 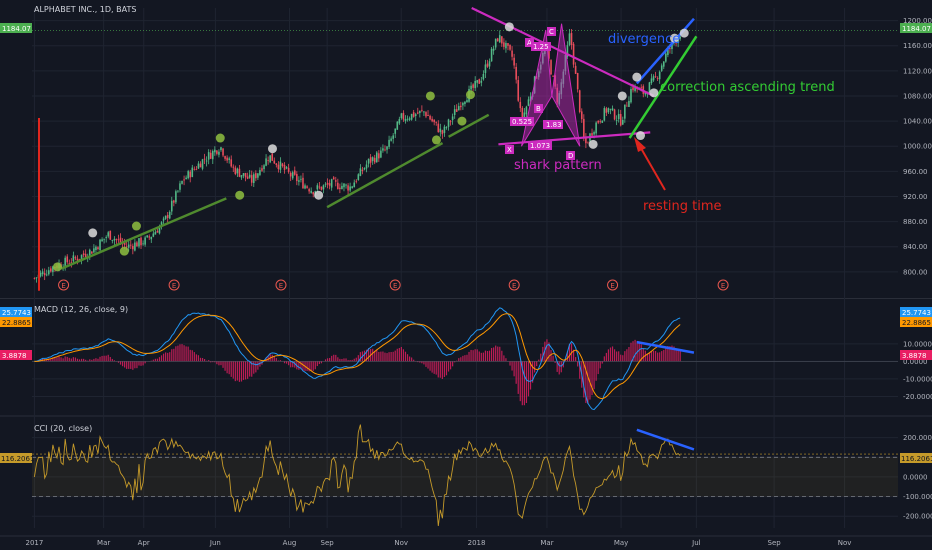 What do you see at coordinates (538, 109) in the screenshot?
I see `svg-text: B` at bounding box center [538, 109].